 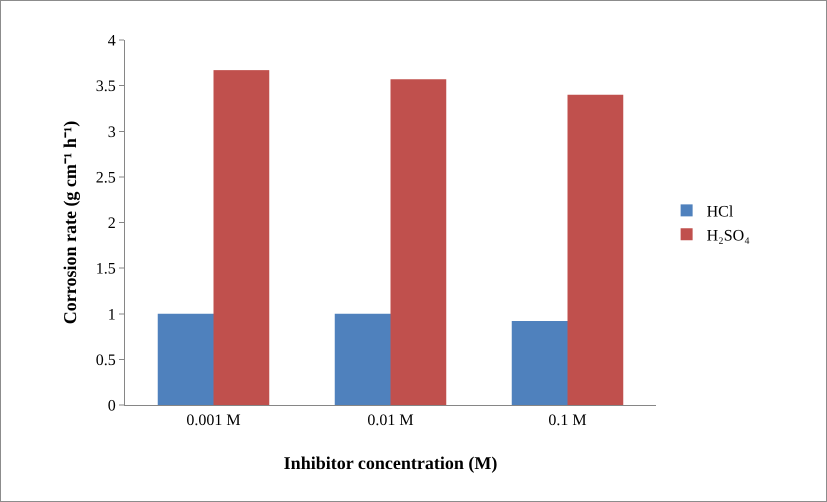 What do you see at coordinates (112, 132) in the screenshot?
I see `y-tick-label: 3` at bounding box center [112, 132].